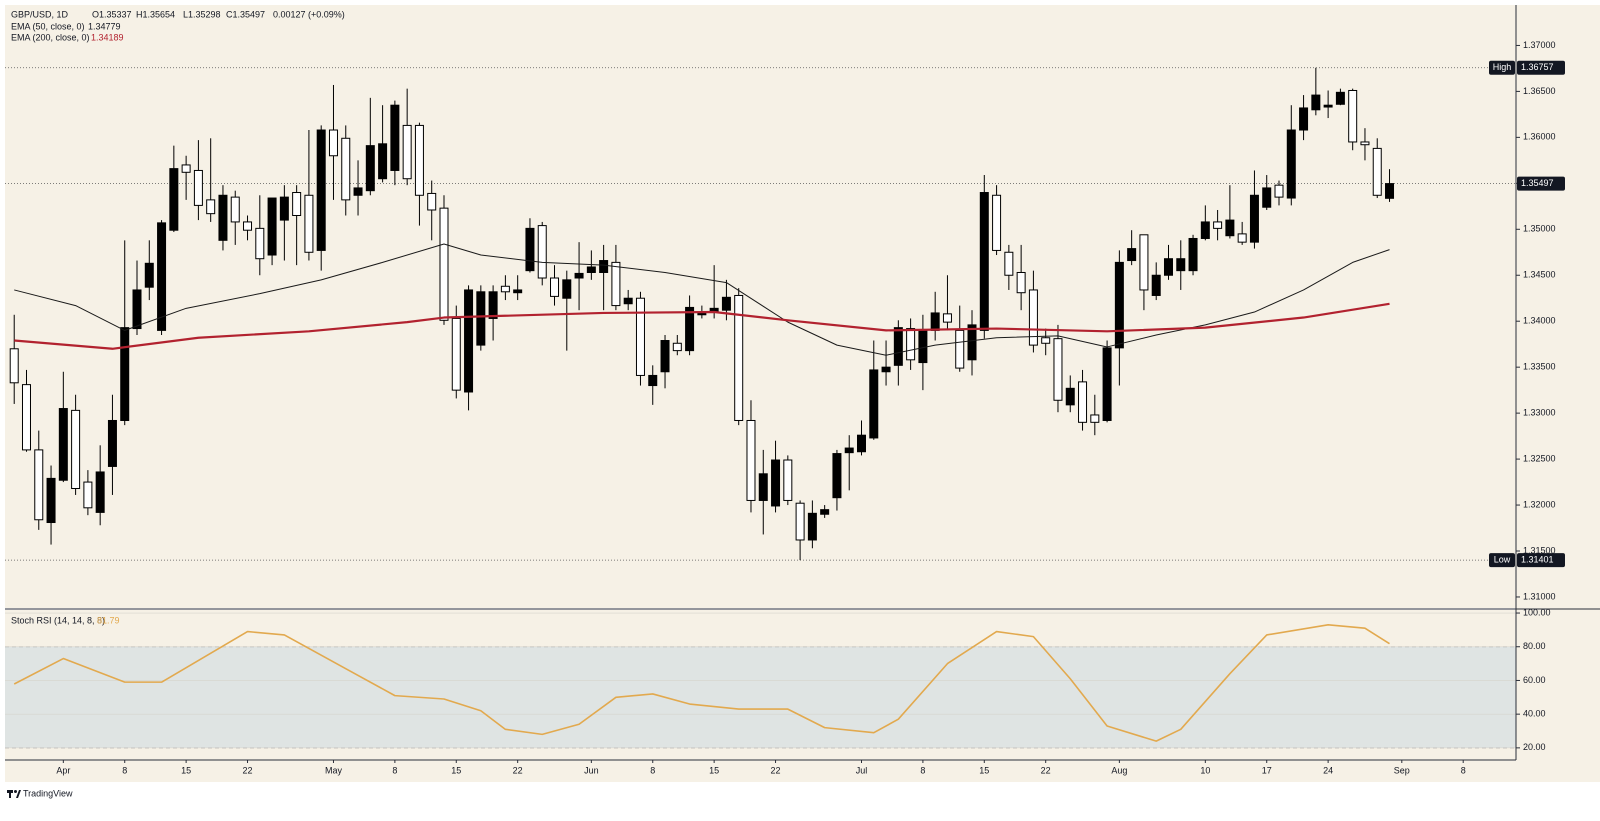 The image size is (1600, 821). What do you see at coordinates (1539, 137) in the screenshot?
I see `y-tick-label: 1.36000` at bounding box center [1539, 137].